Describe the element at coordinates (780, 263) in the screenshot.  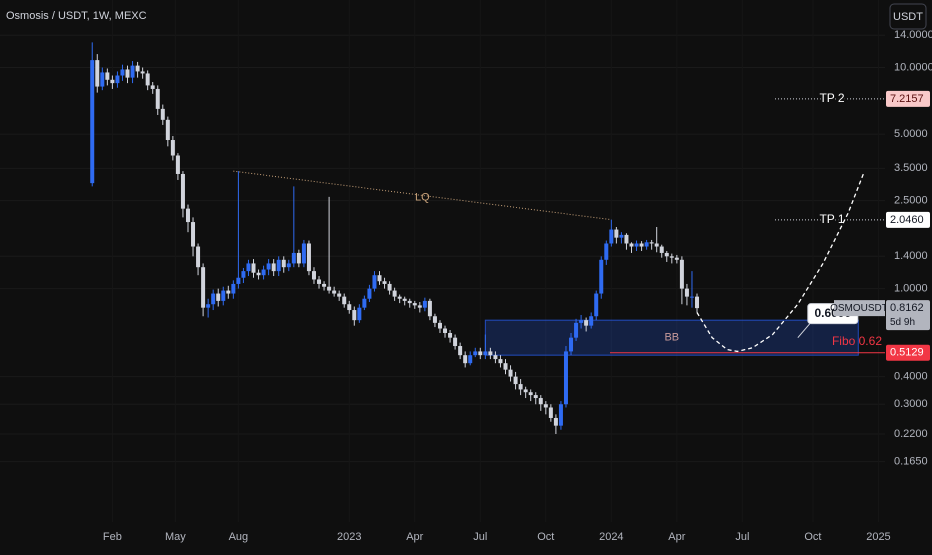
I see `projection-path` at that location.